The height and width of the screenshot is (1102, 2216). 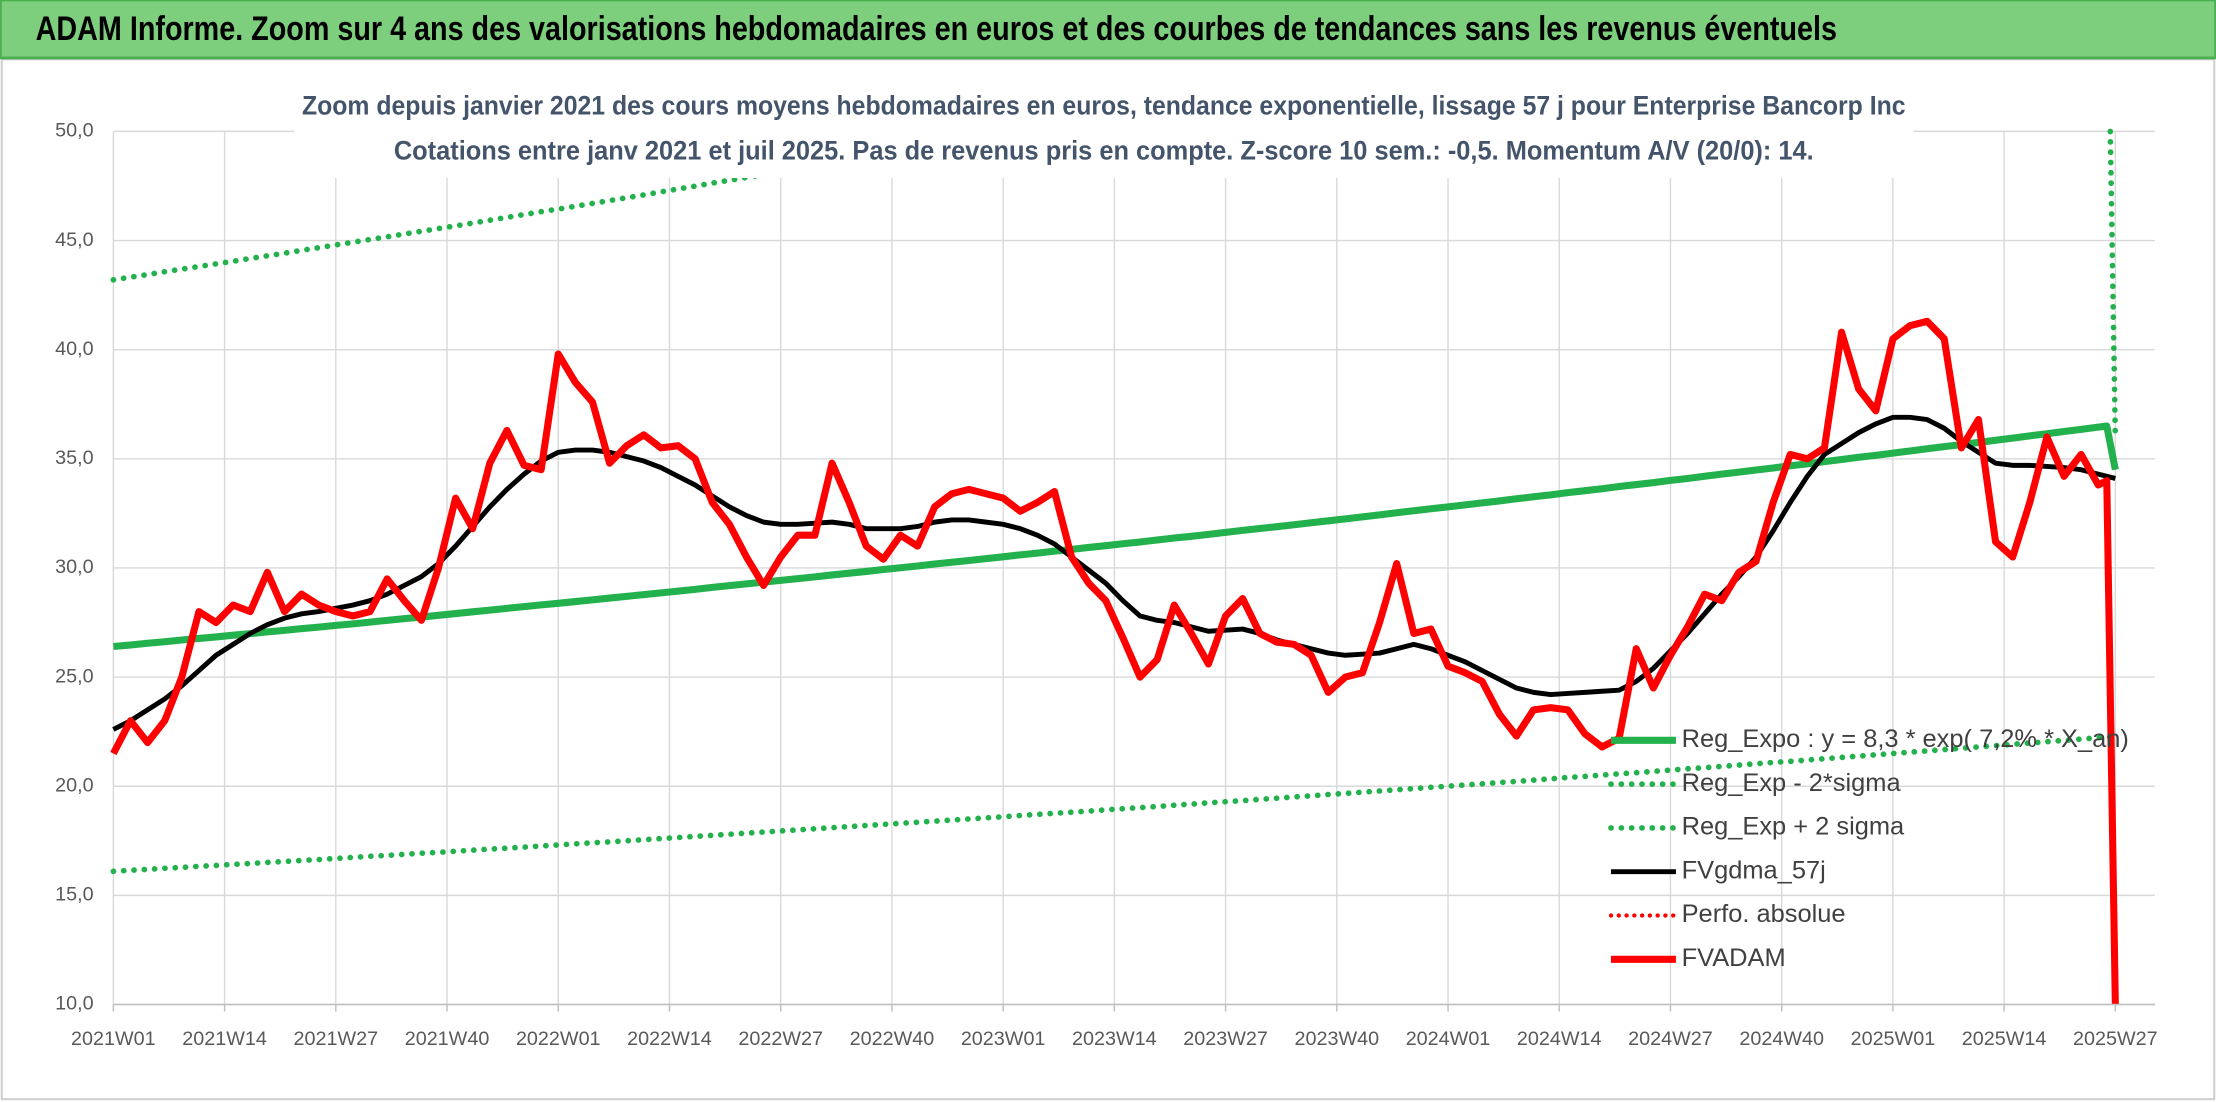 I want to click on x-tick-label: 2023W40, so click(x=1336, y=1039).